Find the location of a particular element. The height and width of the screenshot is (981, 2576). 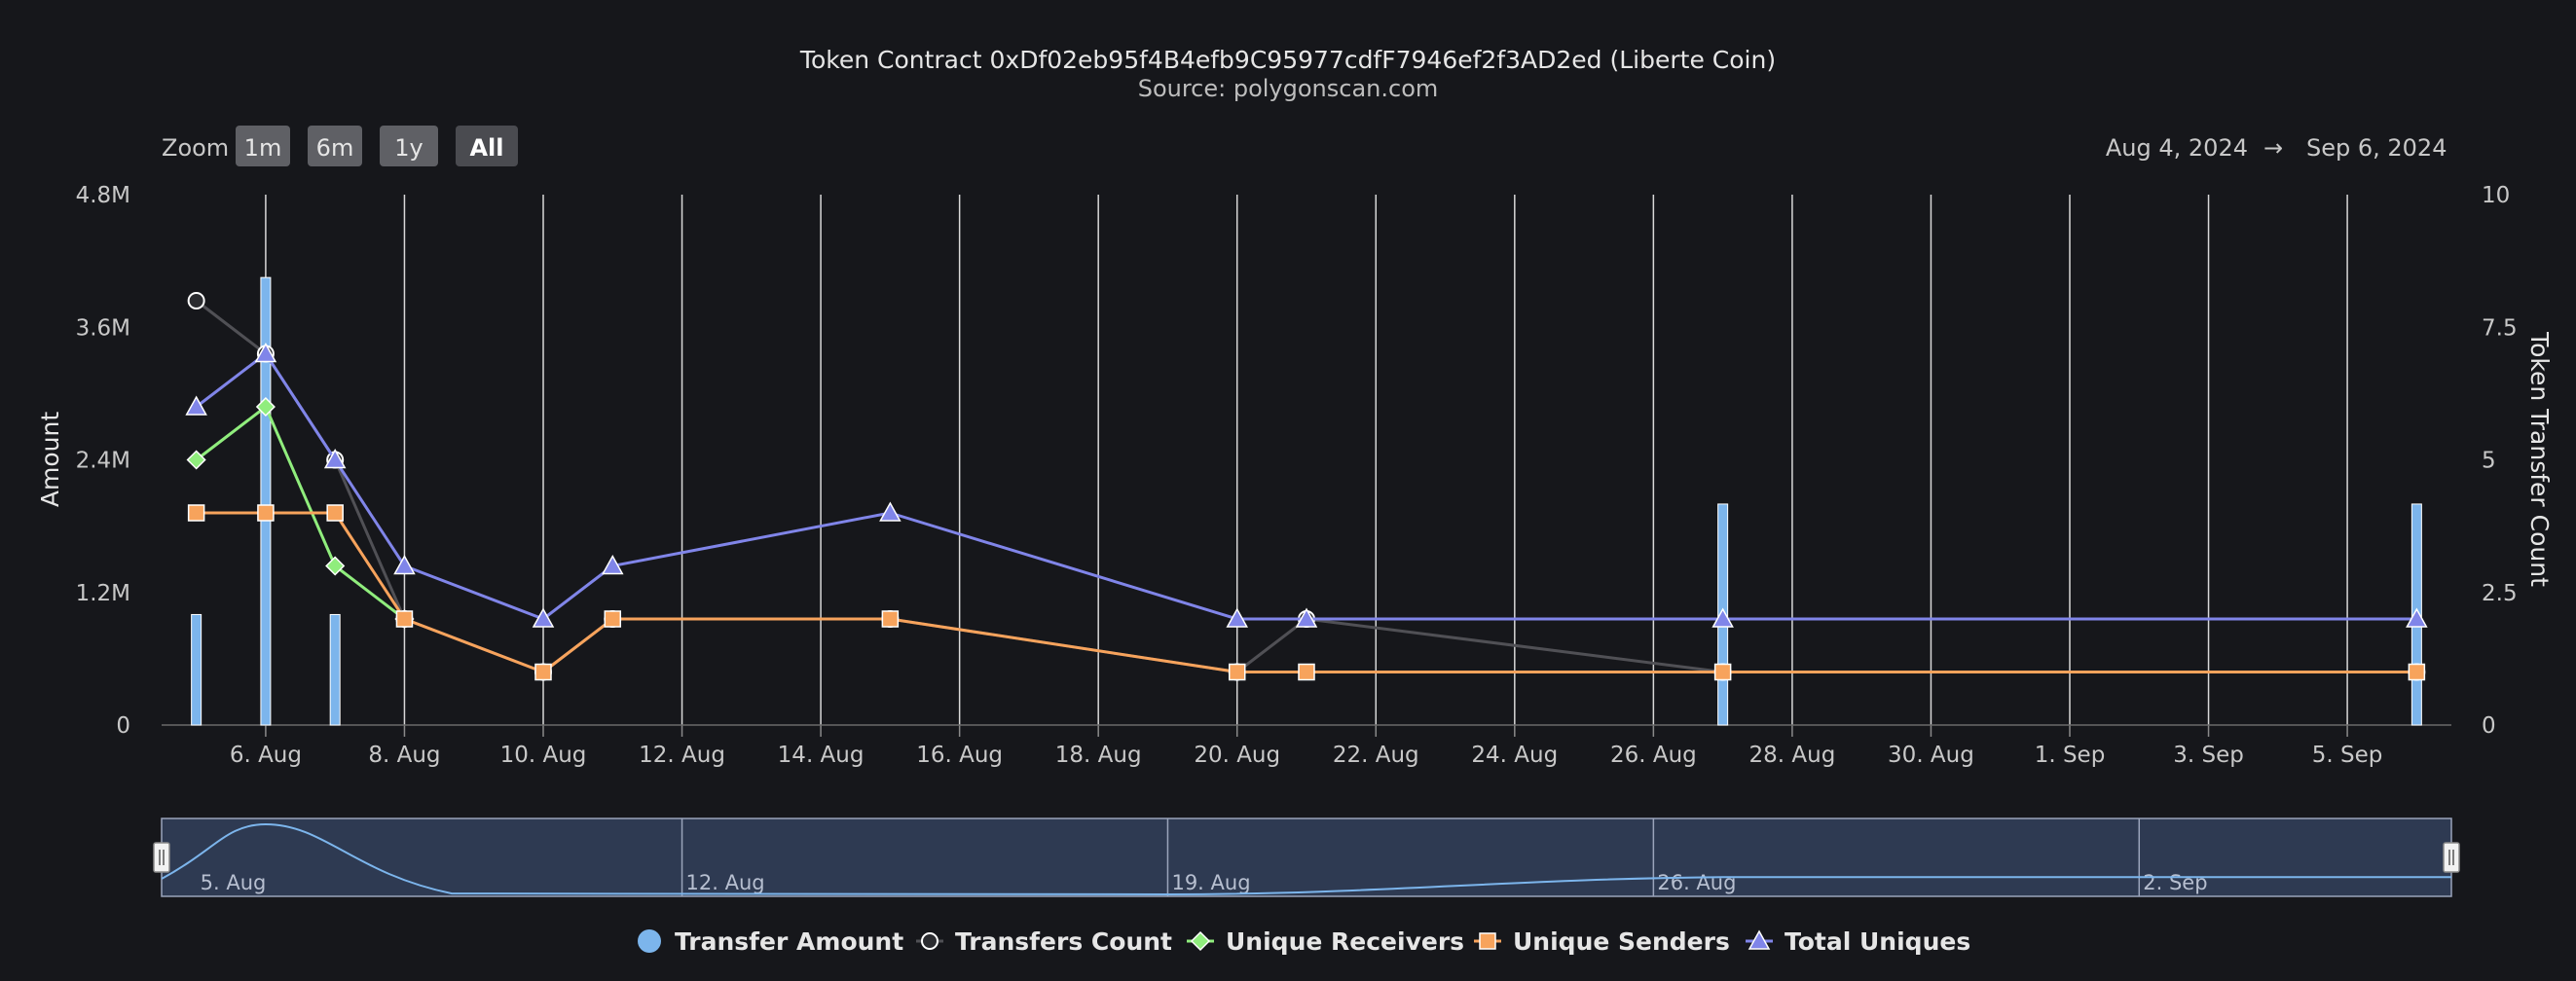

navigator-series-line is located at coordinates (1306, 859).